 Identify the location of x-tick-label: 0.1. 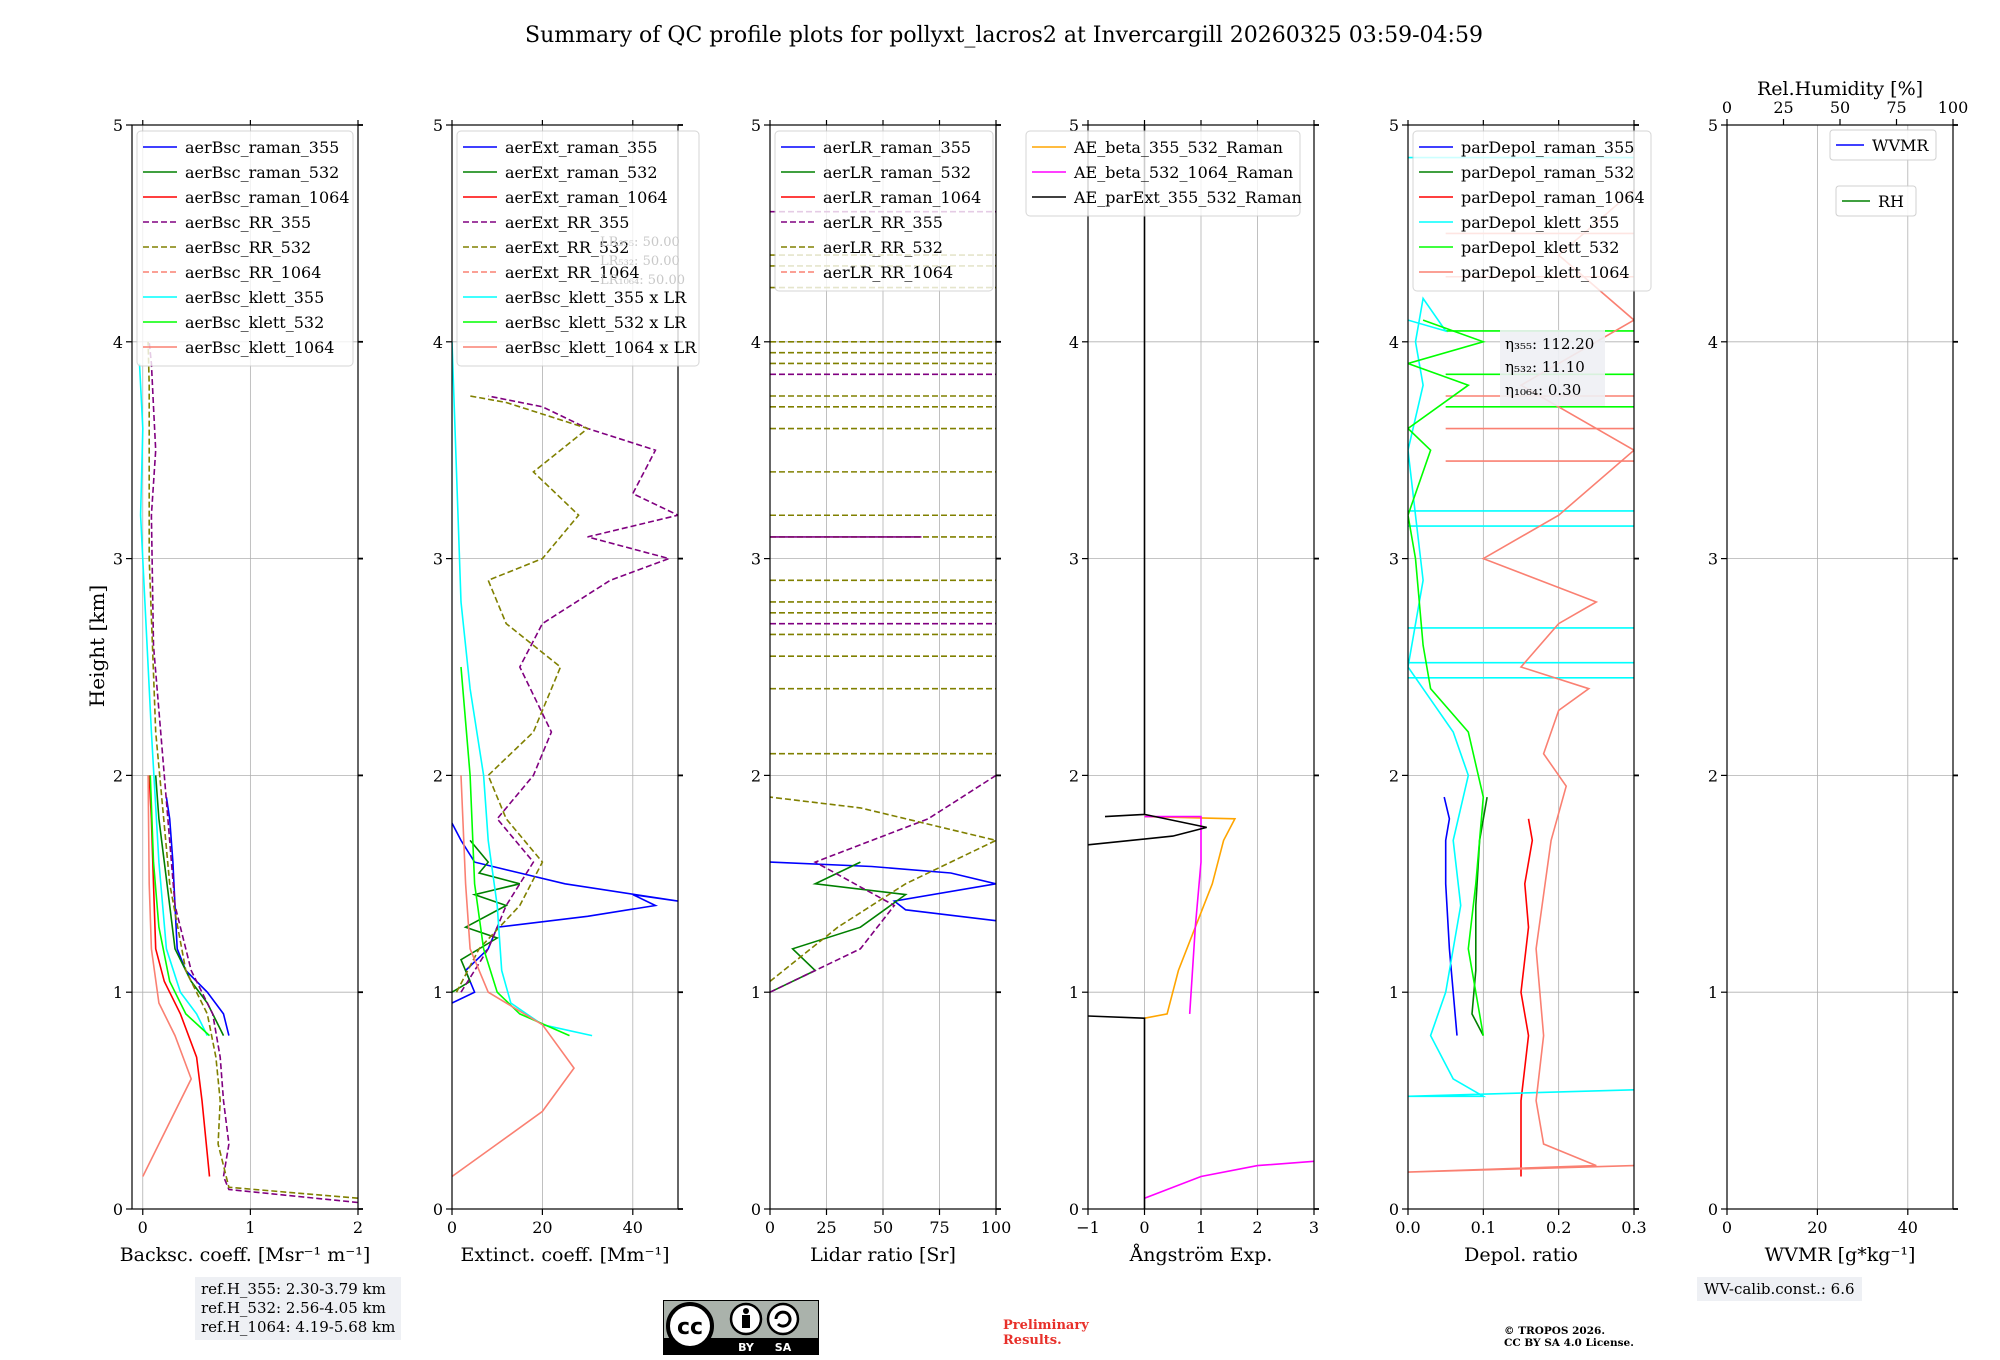
(1483, 1227).